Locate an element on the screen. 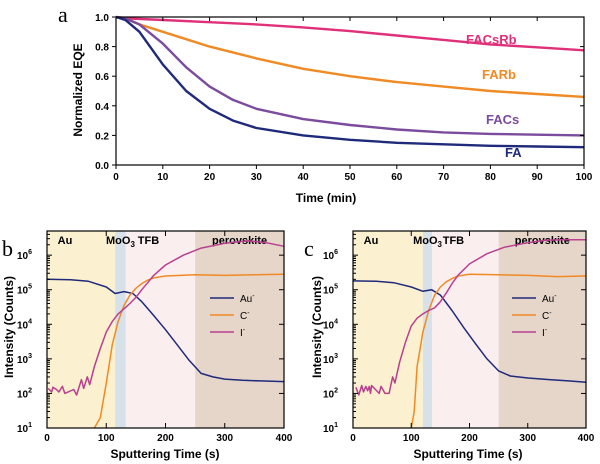 This screenshot has height=464, width=600. series-label-farb: FARb is located at coordinates (499, 74).